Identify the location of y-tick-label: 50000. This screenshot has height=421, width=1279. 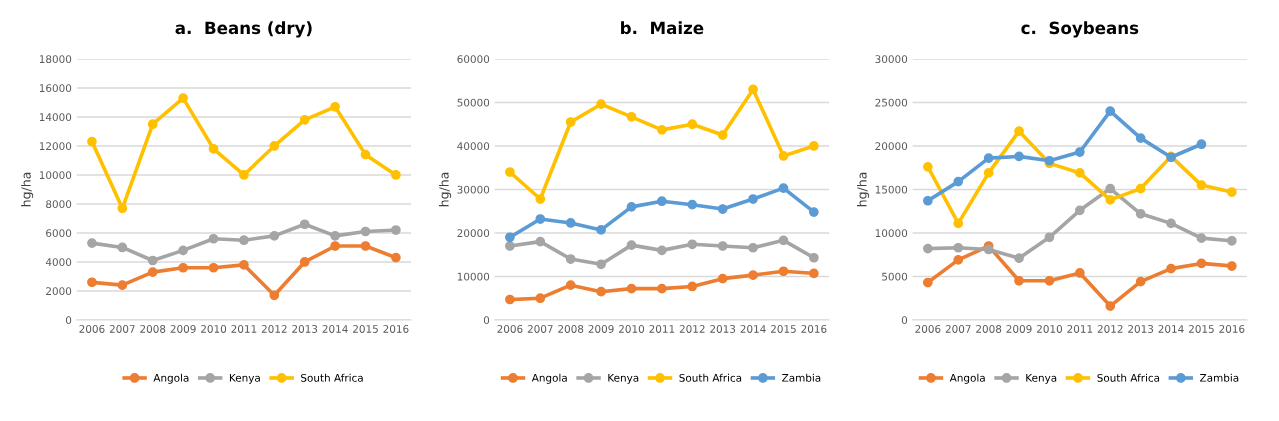
(473, 102).